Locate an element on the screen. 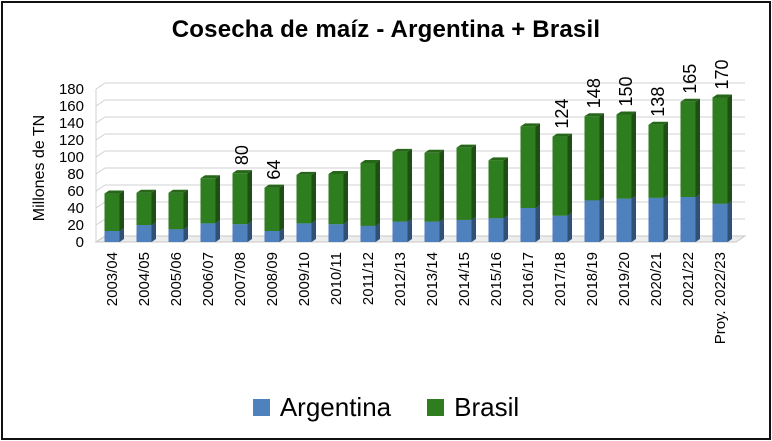  y-tick-label: 120 is located at coordinates (71, 140).